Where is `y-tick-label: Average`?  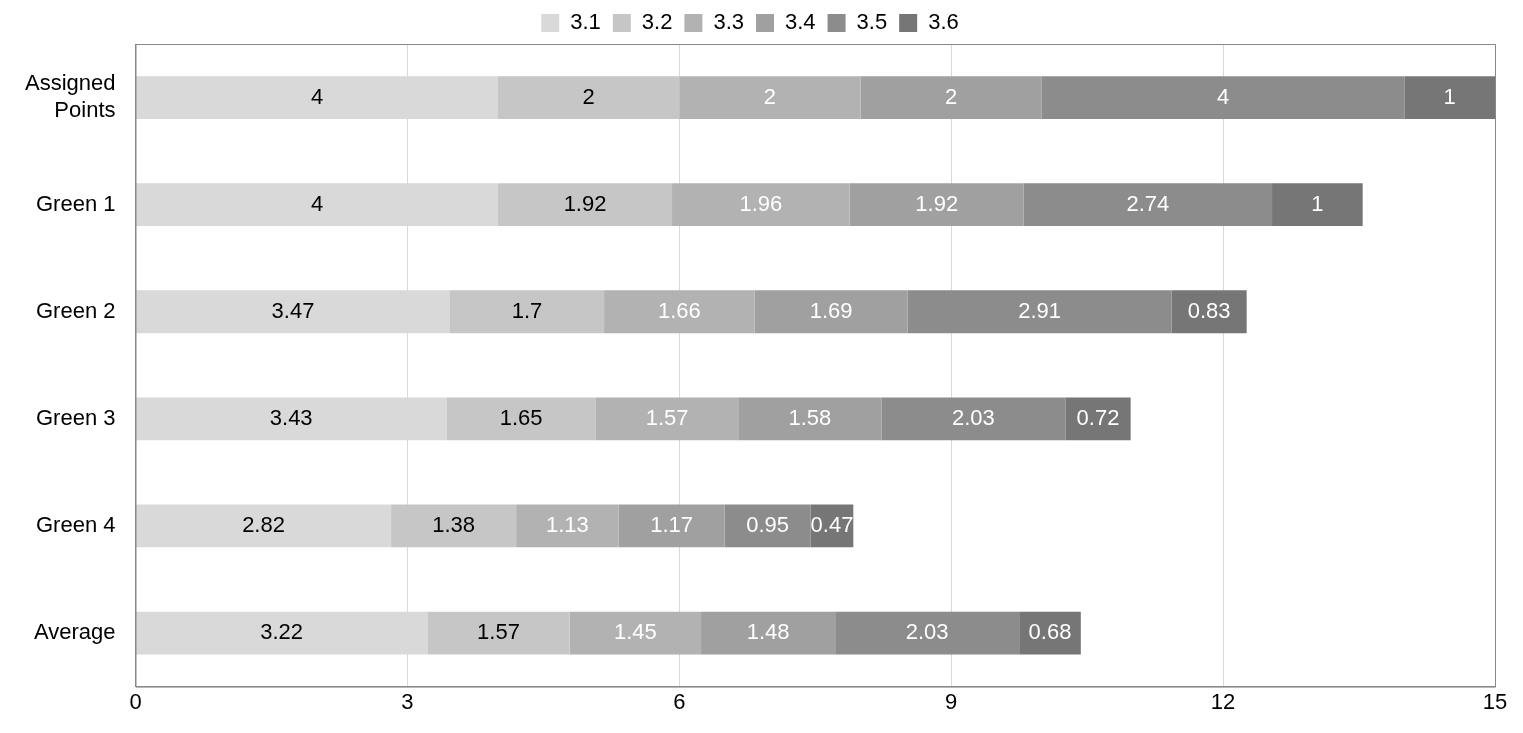 y-tick-label: Average is located at coordinates (74, 632).